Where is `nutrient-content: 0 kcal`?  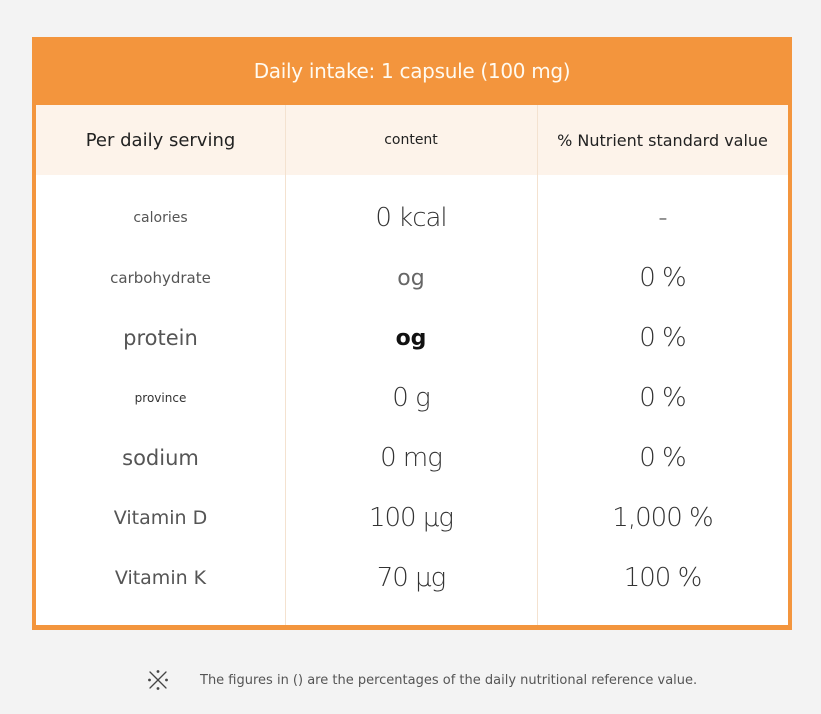 nutrient-content: 0 kcal is located at coordinates (411, 218).